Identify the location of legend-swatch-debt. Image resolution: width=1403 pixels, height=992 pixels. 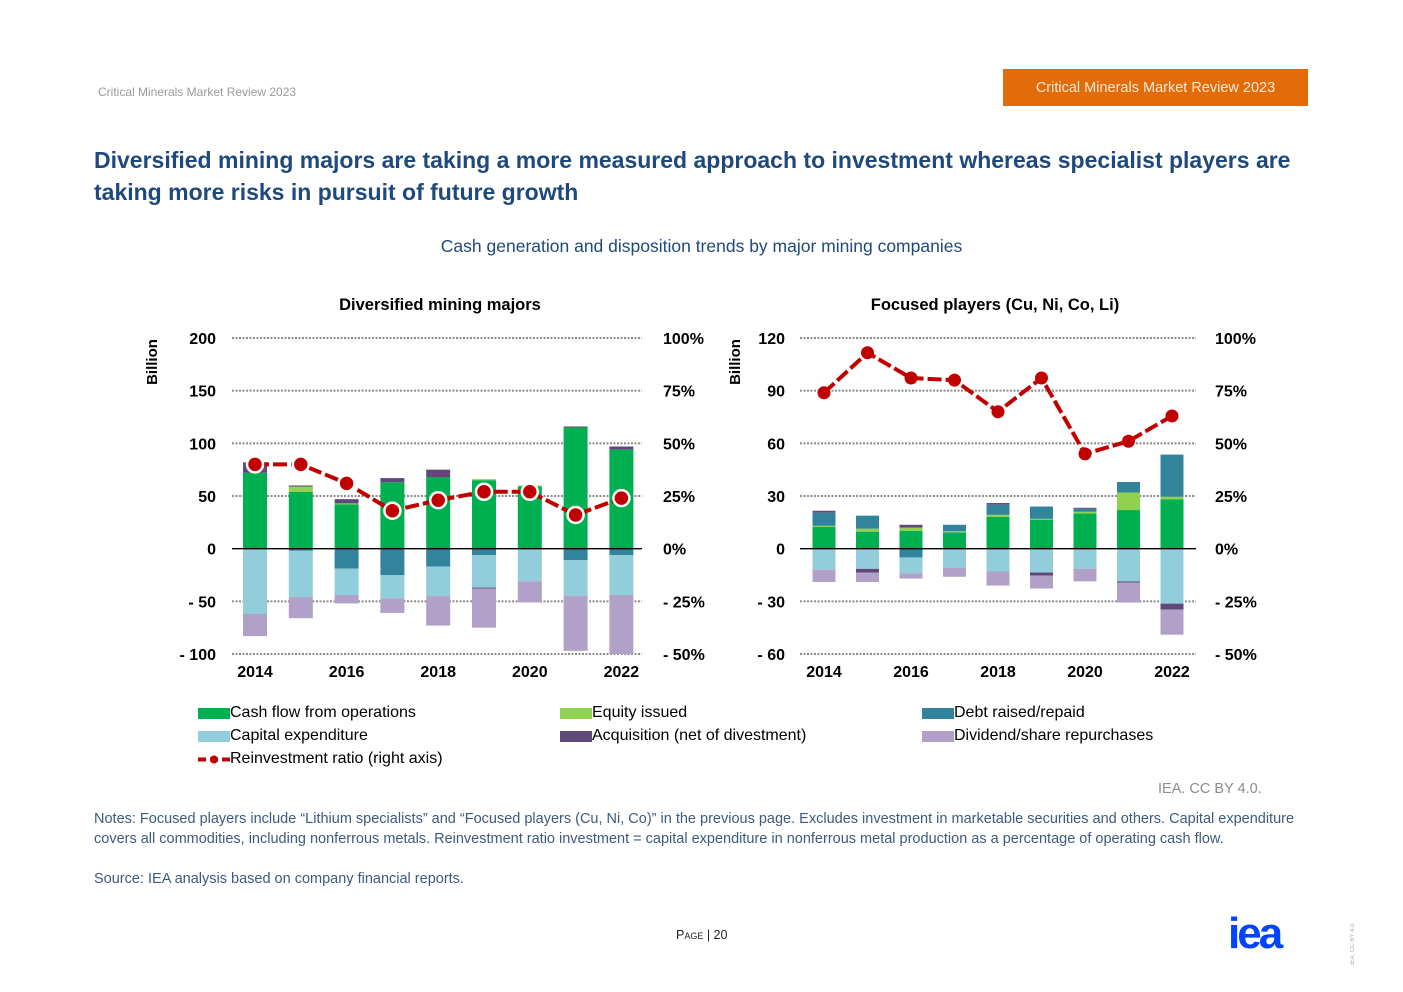
(938, 713).